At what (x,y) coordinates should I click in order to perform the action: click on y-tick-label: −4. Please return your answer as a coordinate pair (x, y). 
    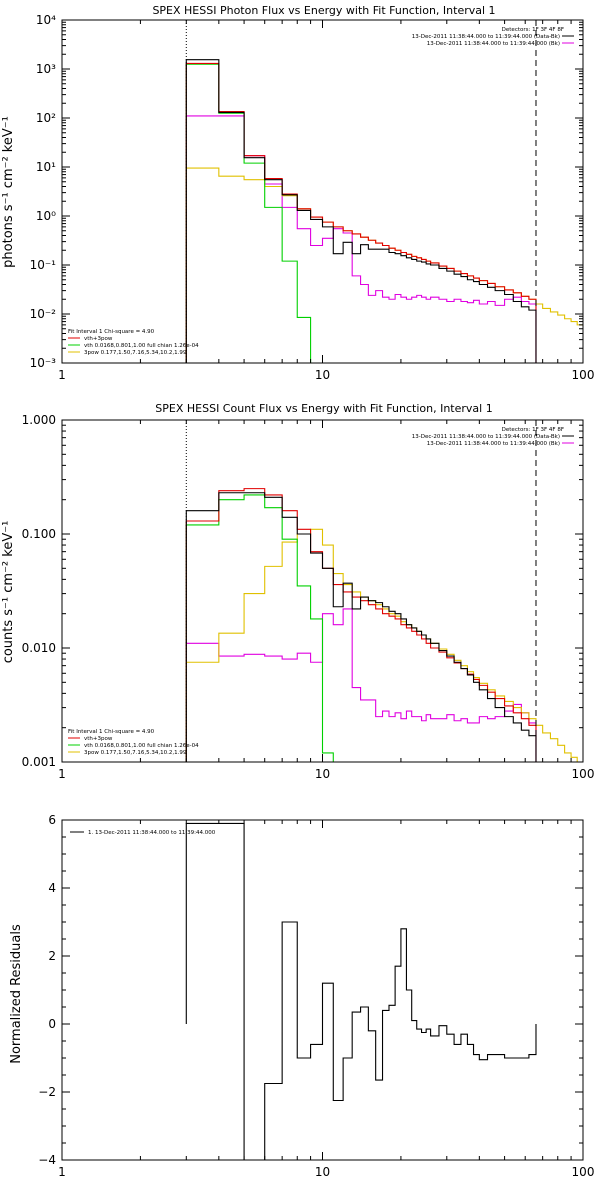
    Looking at the image, I should click on (47, 1160).